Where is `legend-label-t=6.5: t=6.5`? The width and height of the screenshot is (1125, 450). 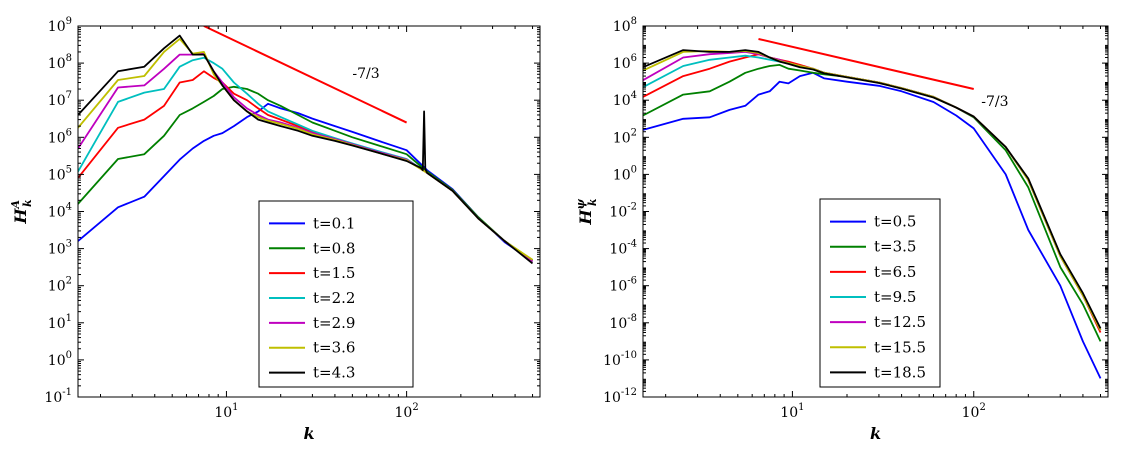
legend-label-t=6.5: t=6.5 is located at coordinates (895, 272).